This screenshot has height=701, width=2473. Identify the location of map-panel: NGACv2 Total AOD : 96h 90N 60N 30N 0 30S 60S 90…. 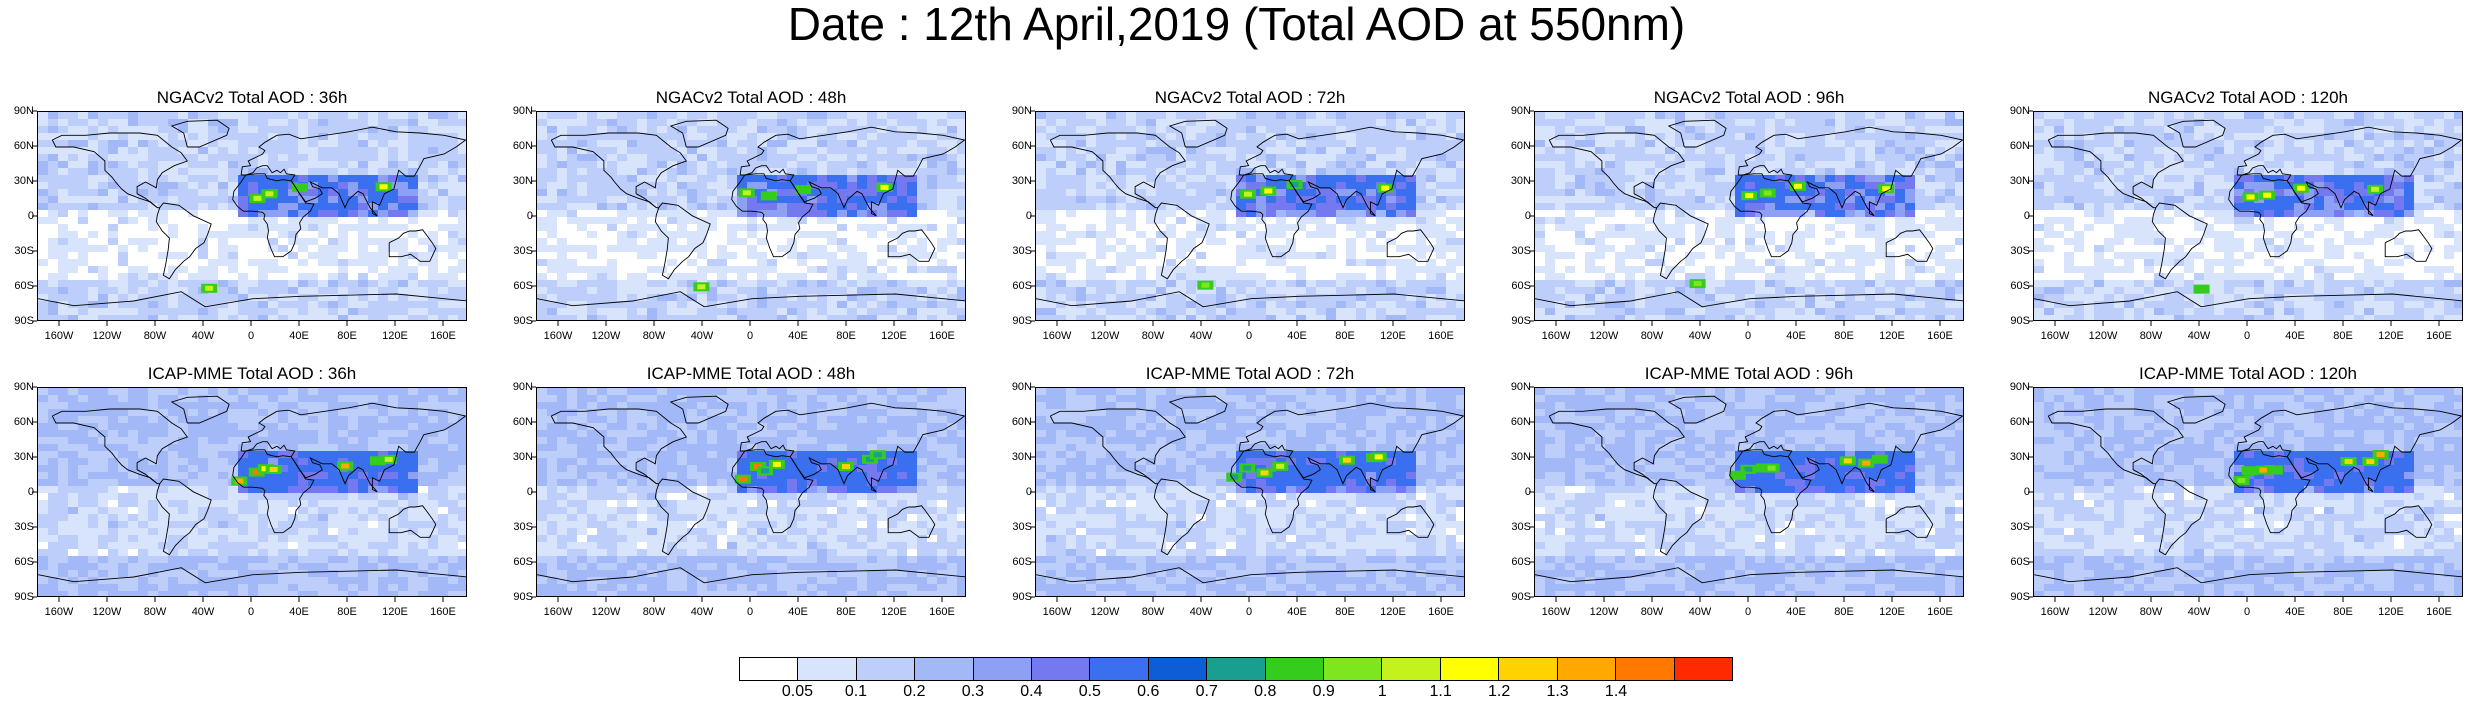
(1747, 215).